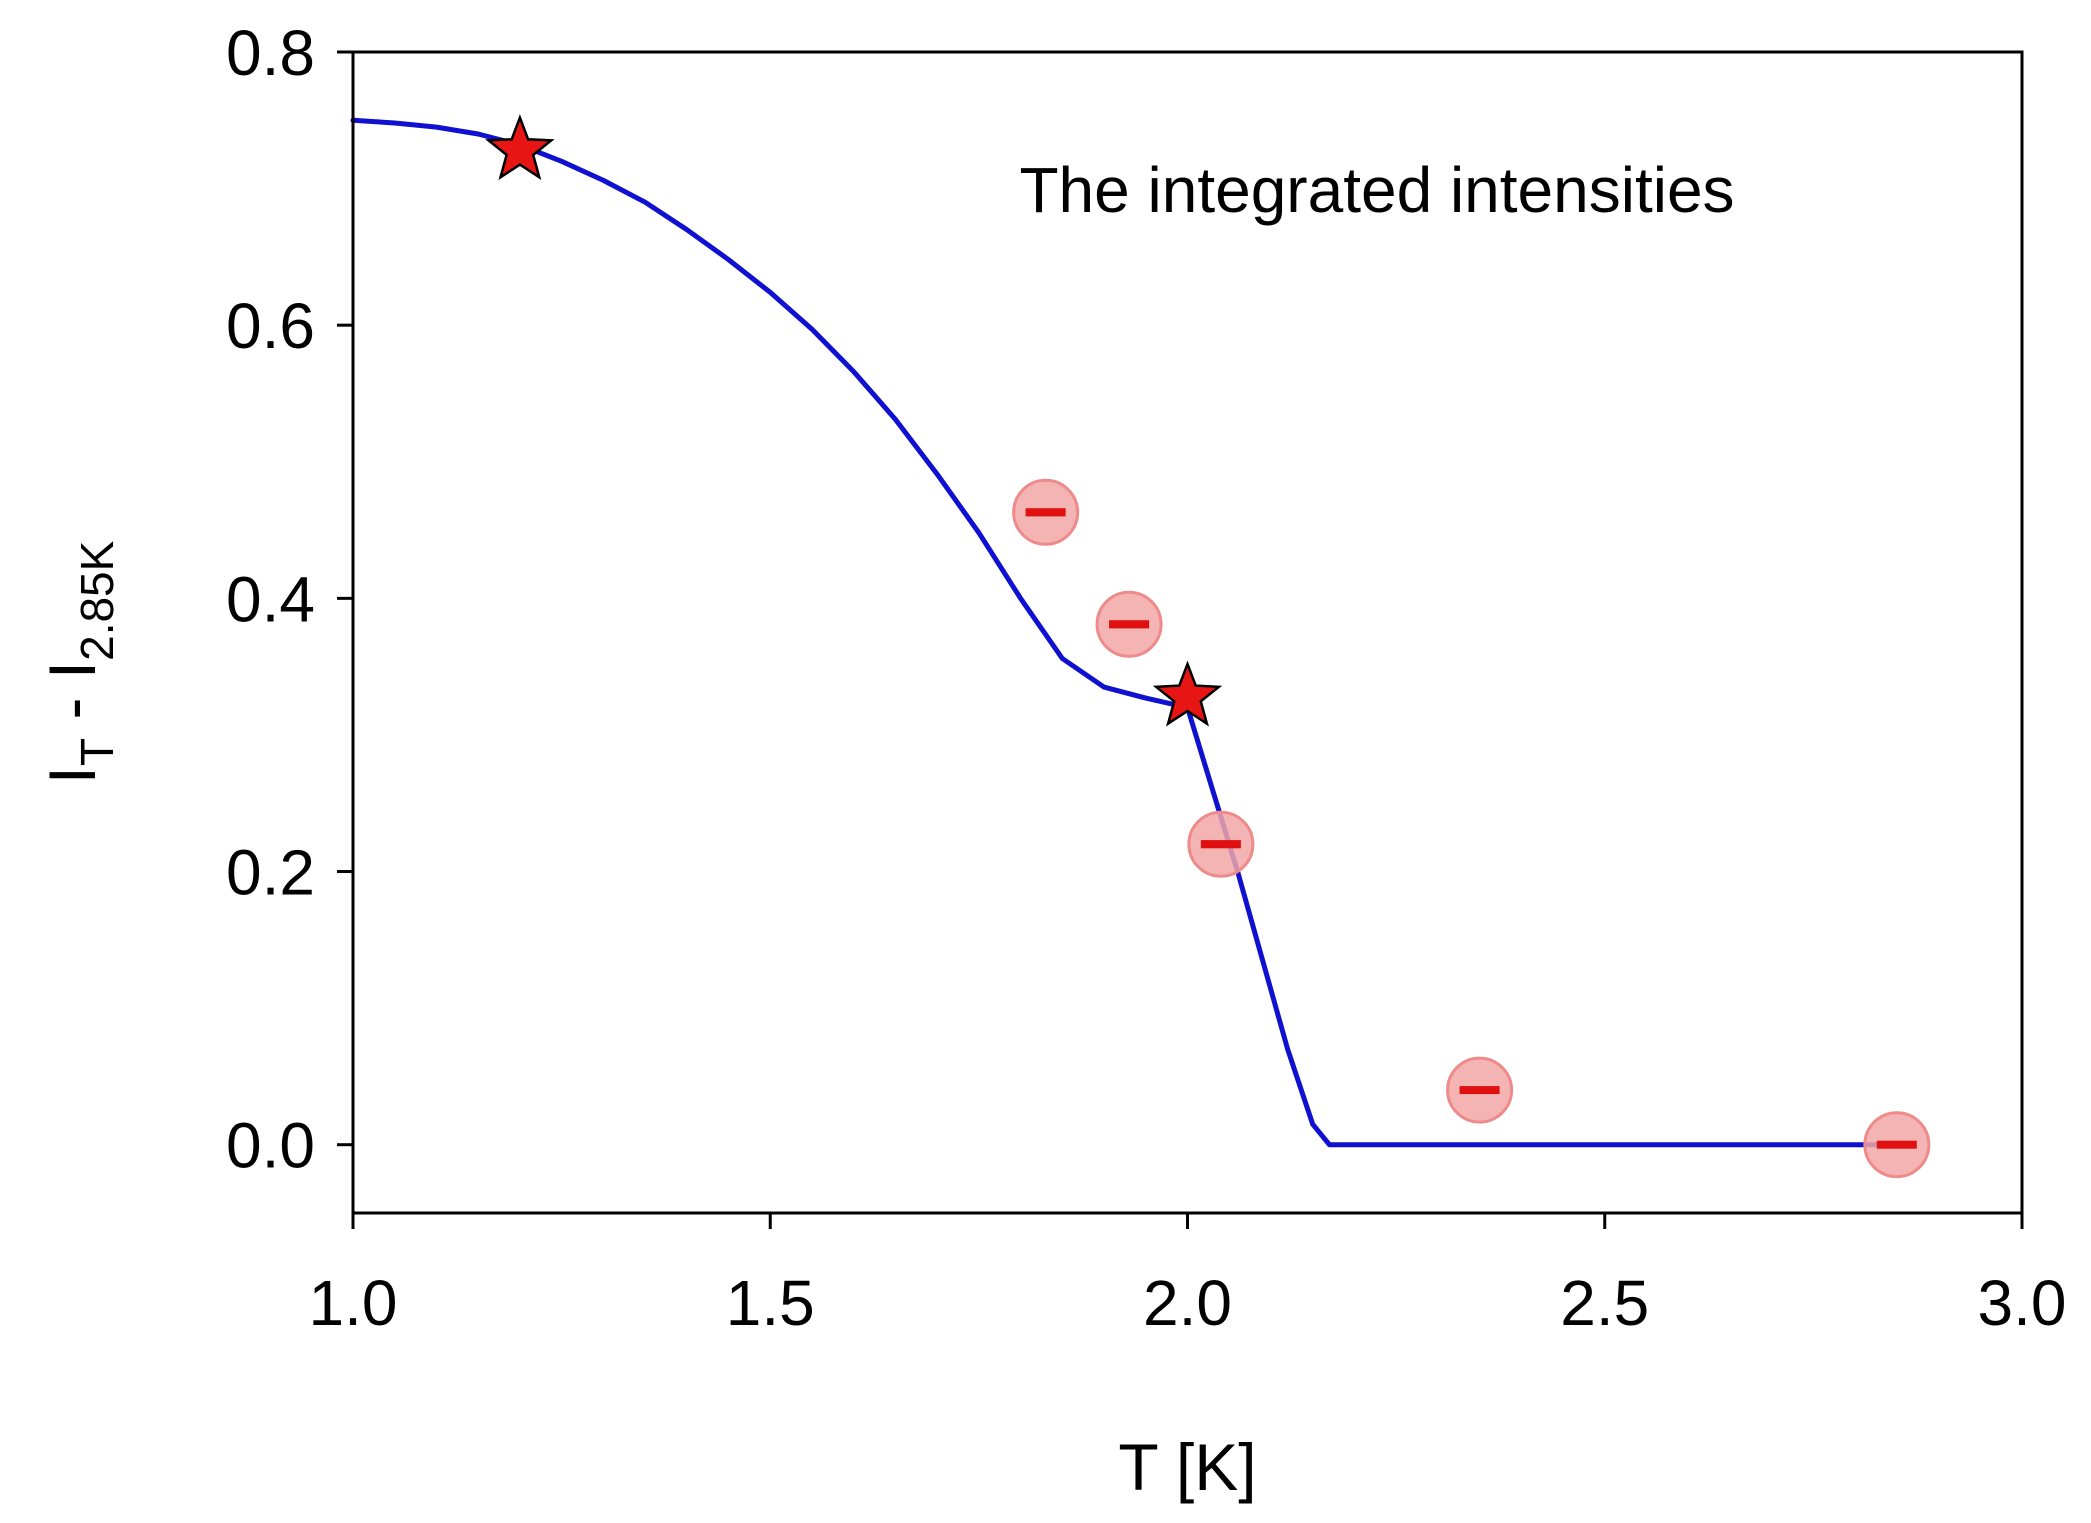 The image size is (2091, 1523). I want to click on y-tick-label: 0.6, so click(270, 326).